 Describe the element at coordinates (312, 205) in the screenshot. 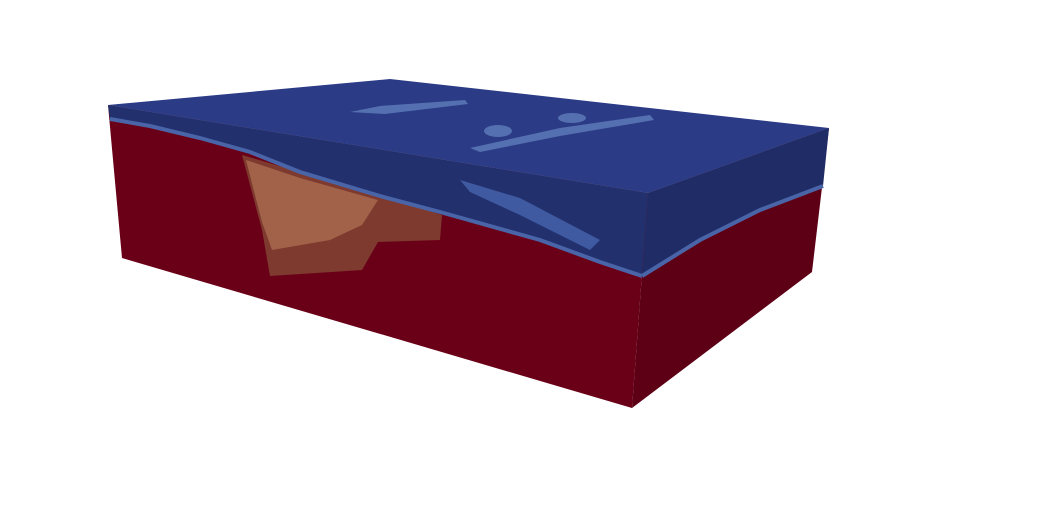

I see `plume-inner` at that location.